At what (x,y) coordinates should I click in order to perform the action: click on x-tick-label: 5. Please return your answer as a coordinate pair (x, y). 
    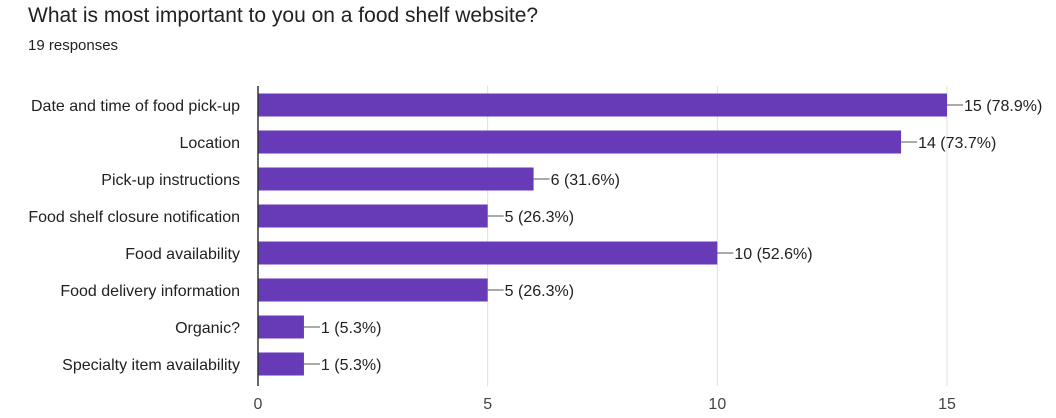
    Looking at the image, I should click on (487, 404).